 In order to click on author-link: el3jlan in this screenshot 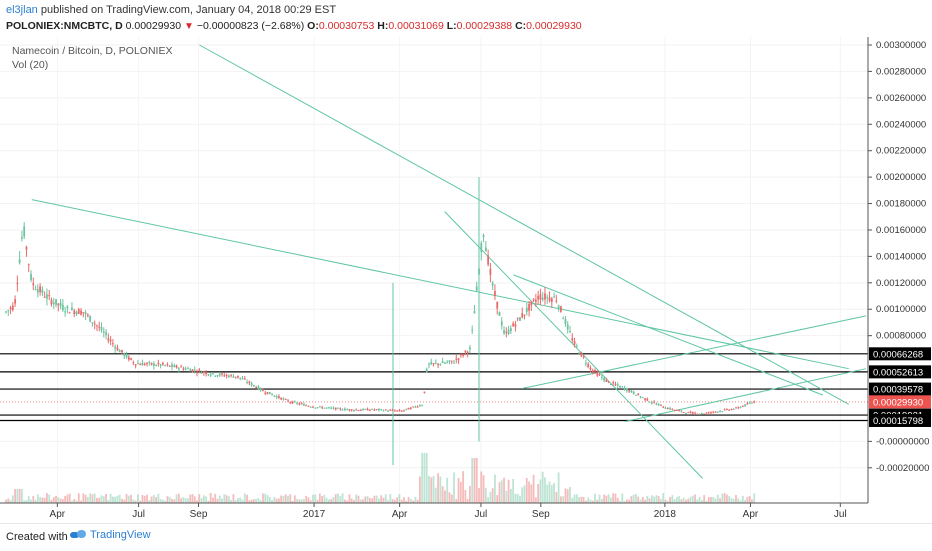, I will do `click(22, 10)`.